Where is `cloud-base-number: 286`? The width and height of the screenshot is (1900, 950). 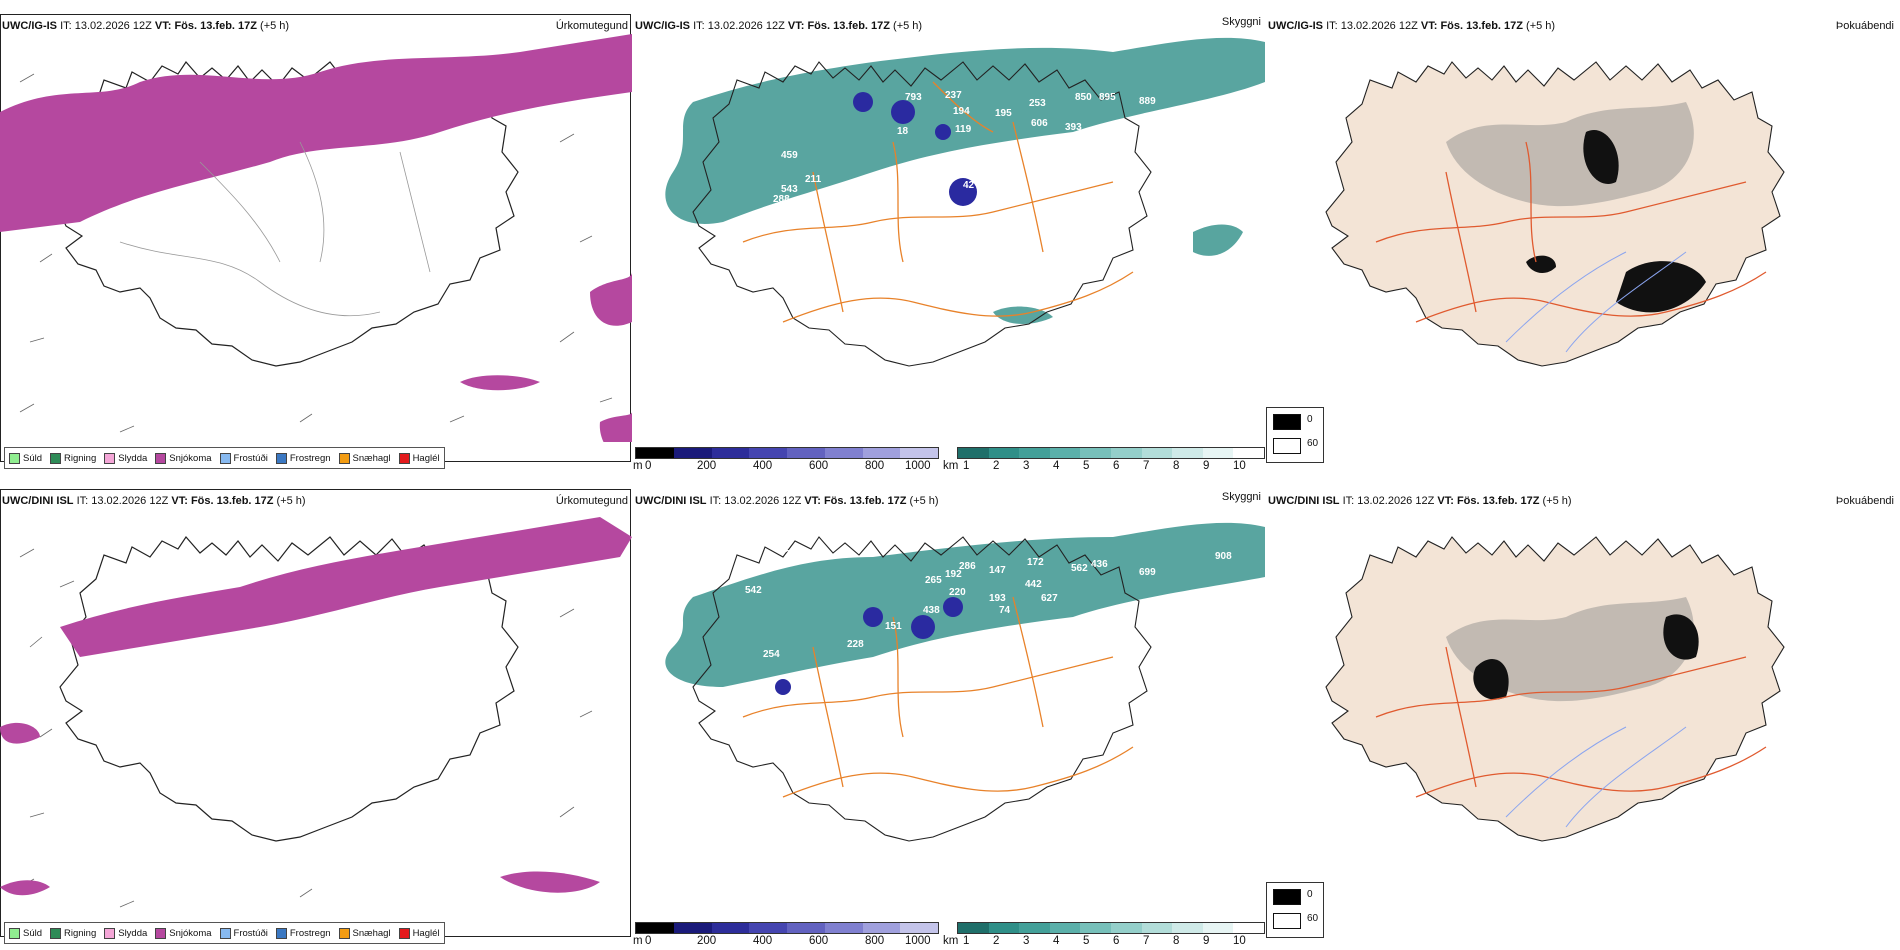
cloud-base-number: 286 is located at coordinates (967, 566).